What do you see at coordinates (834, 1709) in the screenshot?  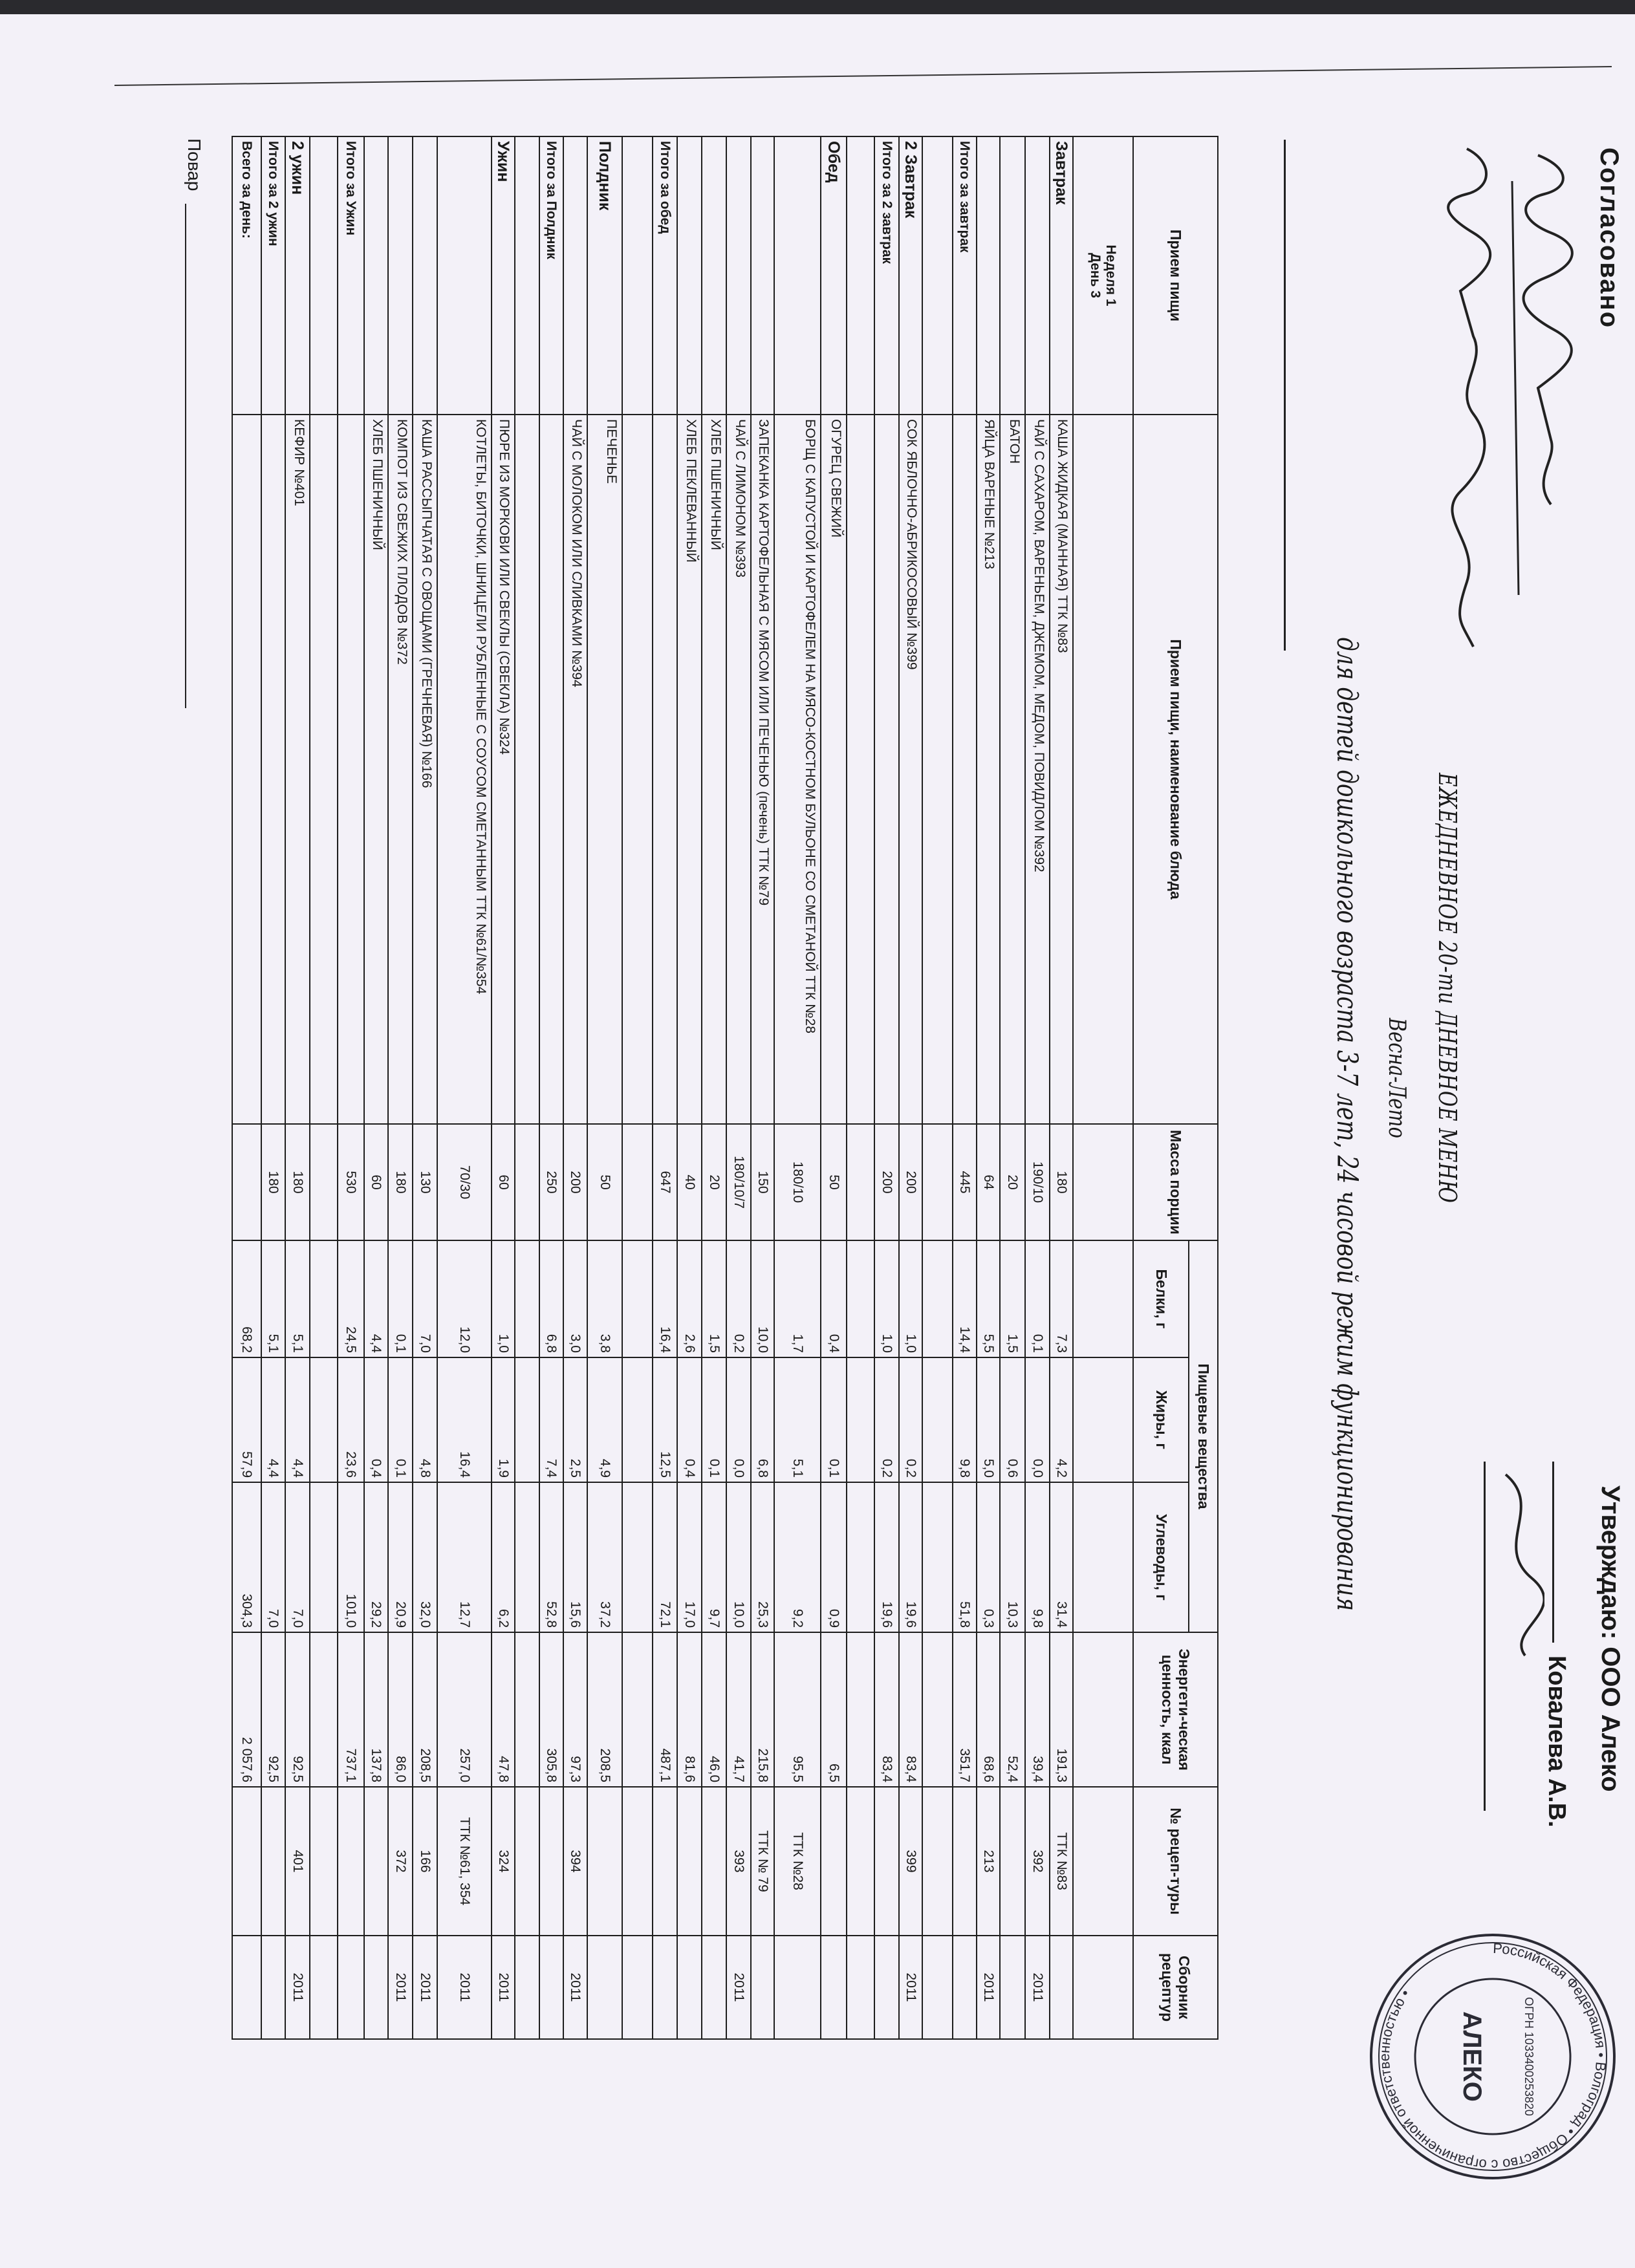 I see `cell-energy: 6,5` at bounding box center [834, 1709].